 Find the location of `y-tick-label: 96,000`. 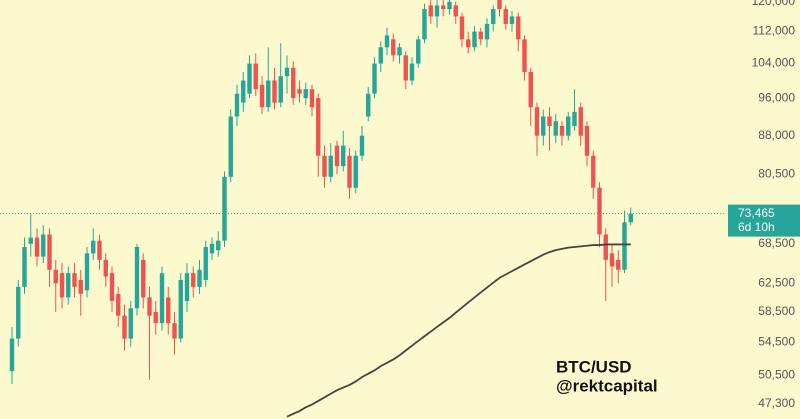

y-tick-label: 96,000 is located at coordinates (776, 97).